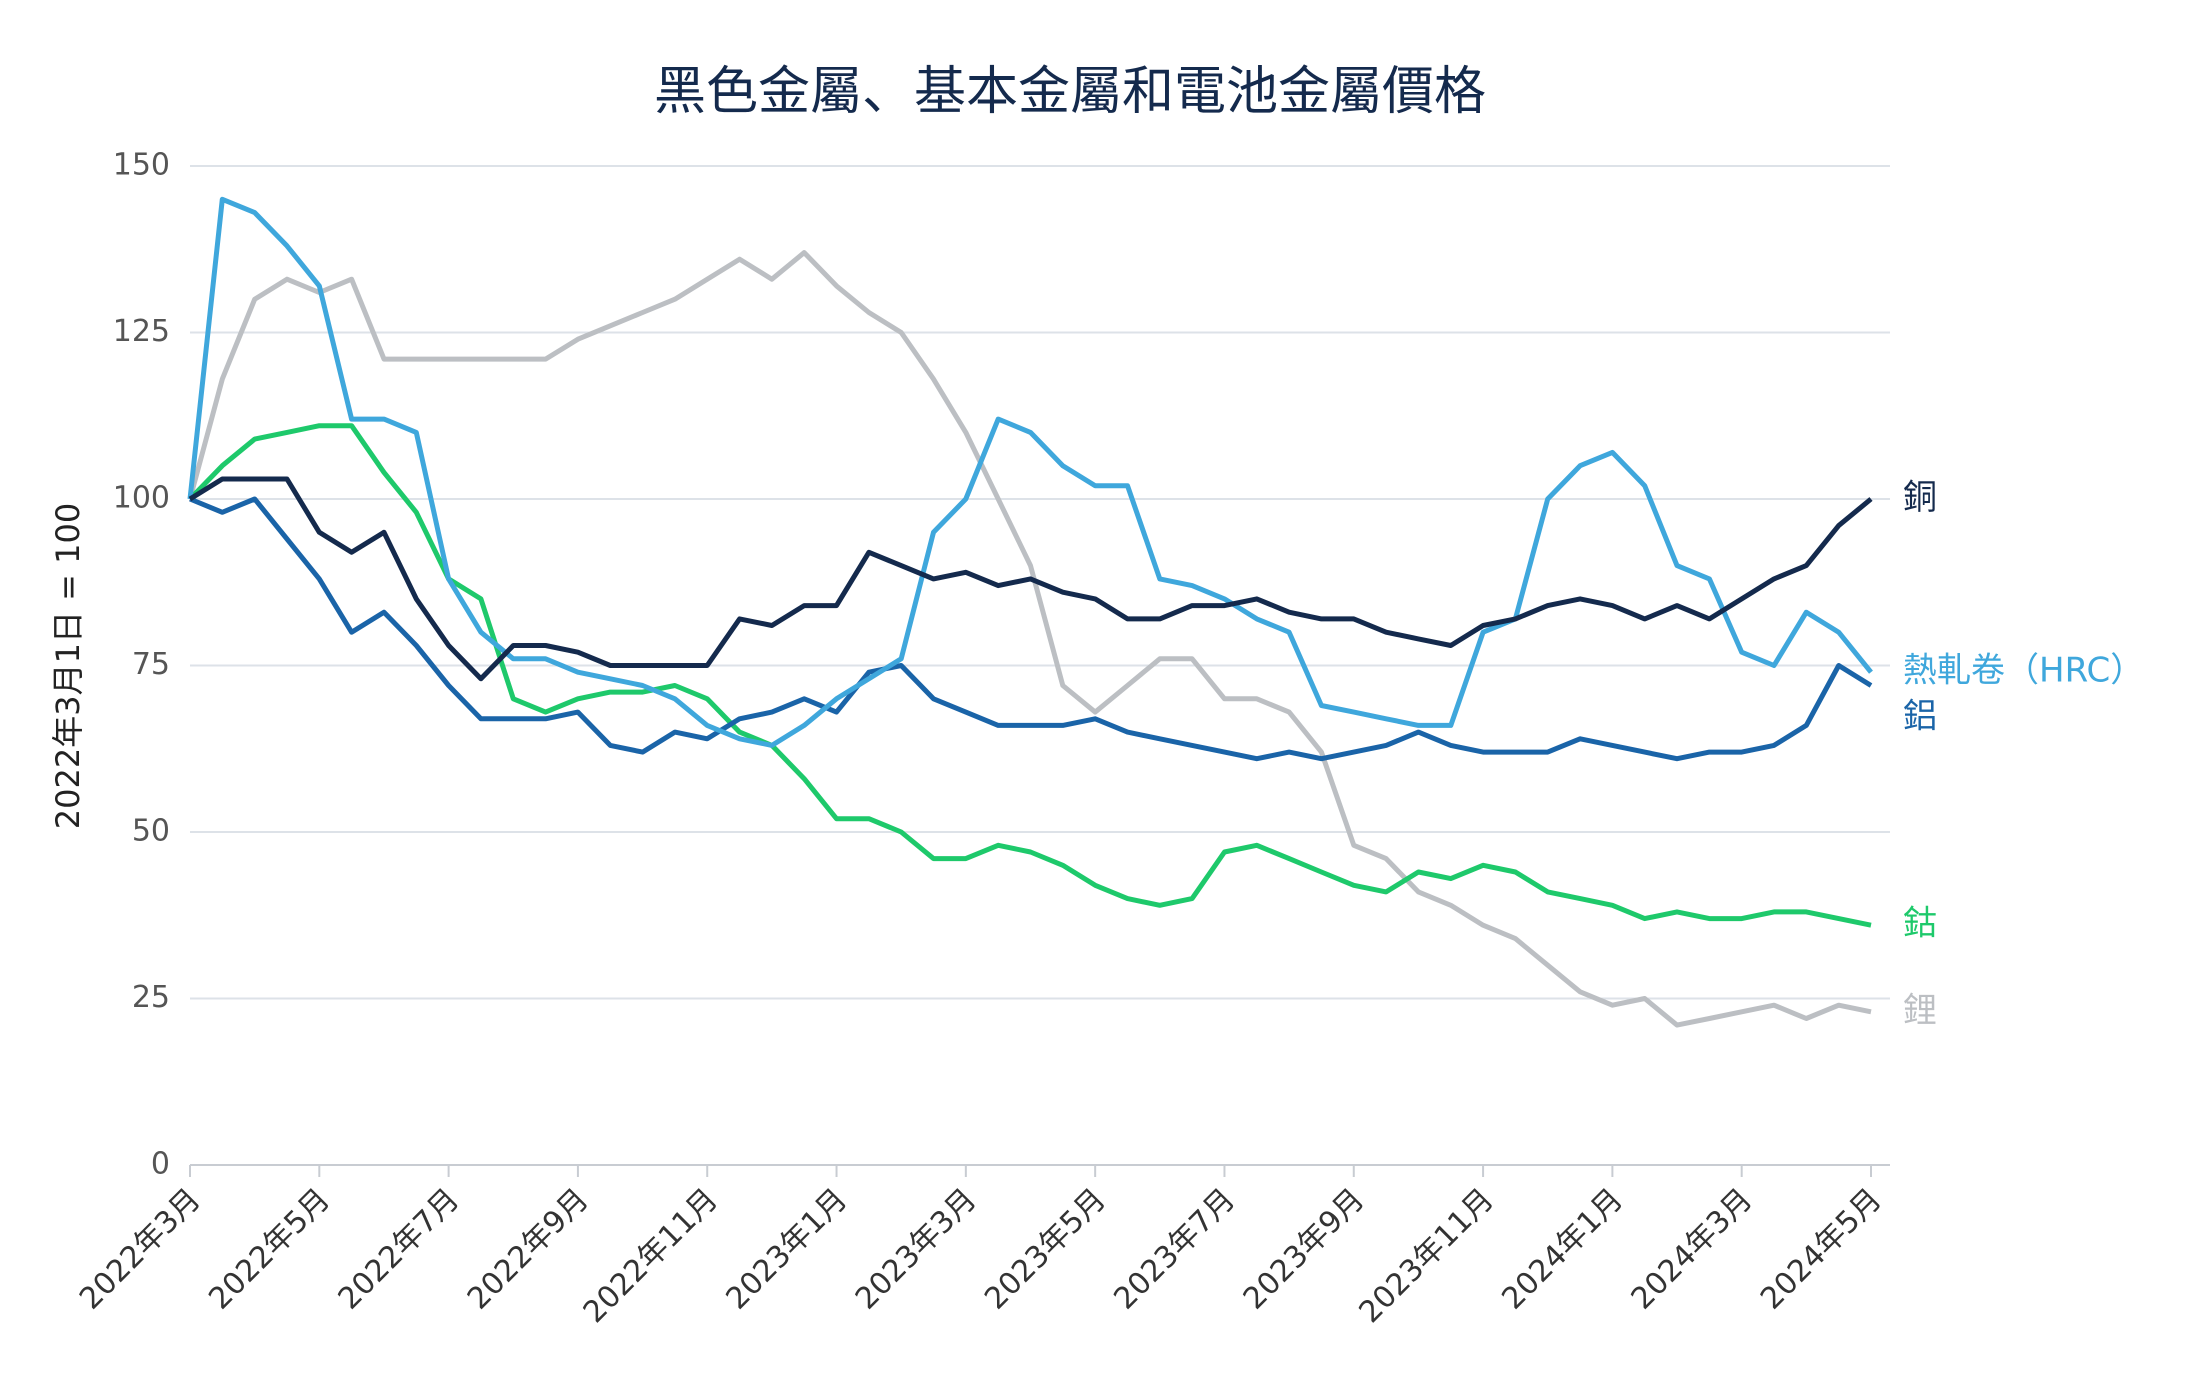 The height and width of the screenshot is (1397, 2202). What do you see at coordinates (269, 1249) in the screenshot?
I see `x-tick-label: 2022年5月` at bounding box center [269, 1249].